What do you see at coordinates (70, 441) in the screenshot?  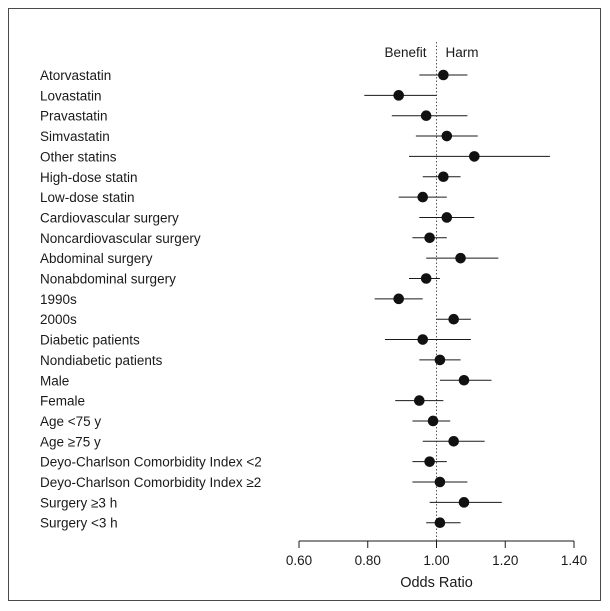 I see `row-label: Age ≥75 y` at bounding box center [70, 441].